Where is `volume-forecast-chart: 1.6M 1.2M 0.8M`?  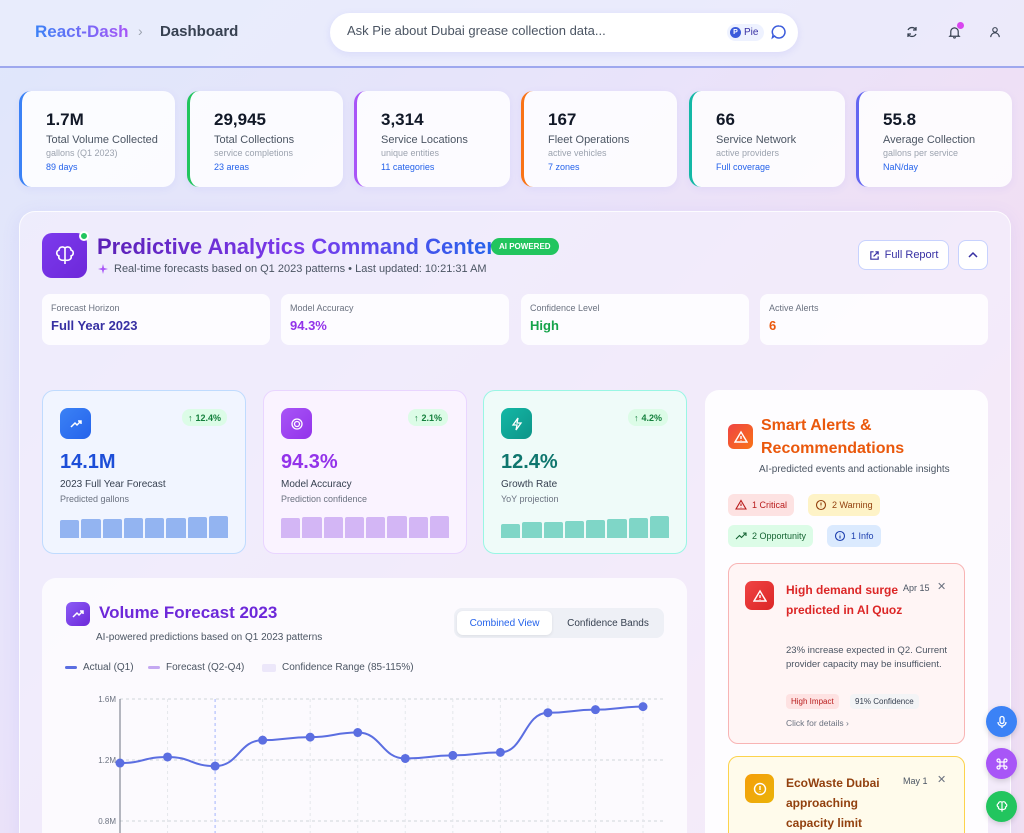
volume-forecast-chart: 1.6M 1.2M 0.8M is located at coordinates (380, 764).